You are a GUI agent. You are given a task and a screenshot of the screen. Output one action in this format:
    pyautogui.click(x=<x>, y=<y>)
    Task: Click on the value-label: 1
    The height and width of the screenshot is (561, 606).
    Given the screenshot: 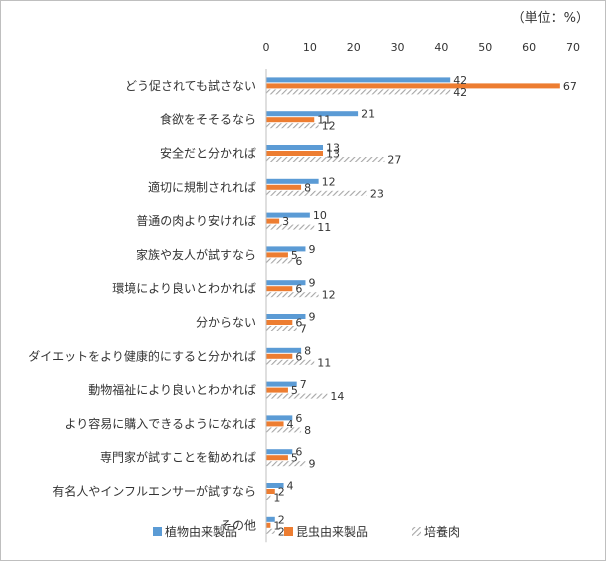 What is the action you would take?
    pyautogui.click(x=276, y=525)
    